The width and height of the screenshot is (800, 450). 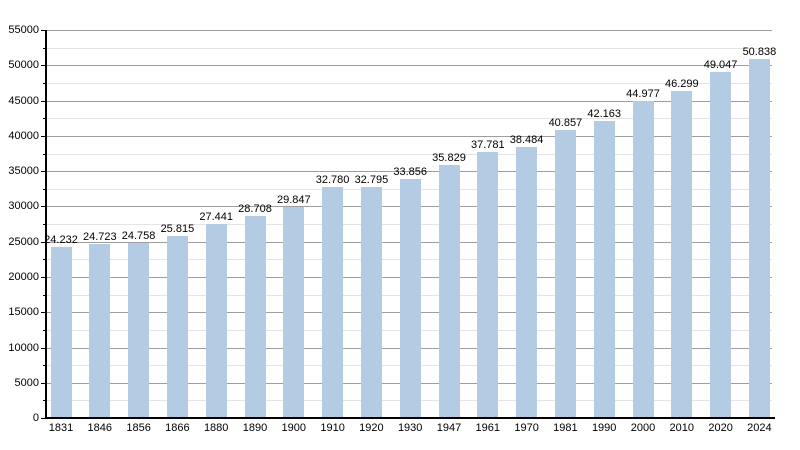 I want to click on x-tick-label-1910: 1910, so click(x=332, y=428).